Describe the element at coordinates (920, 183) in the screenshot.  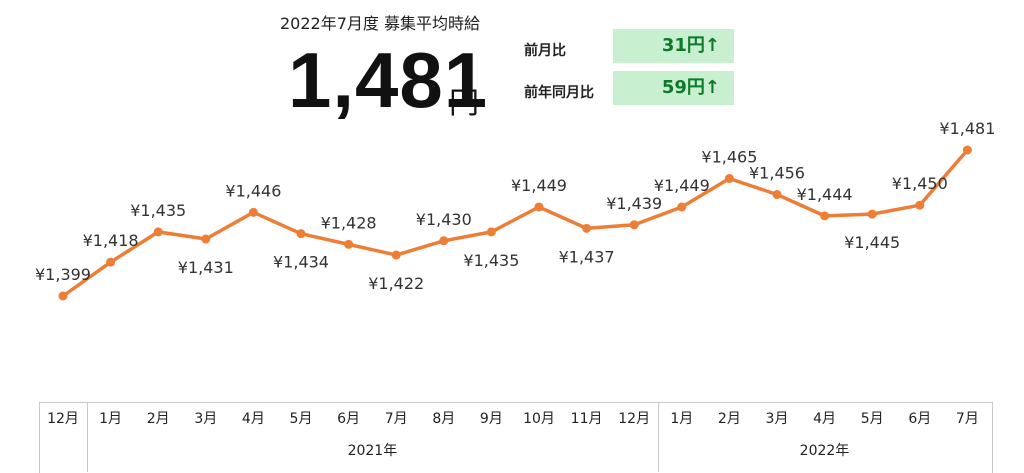
I see `data-label: ¥1,450` at that location.